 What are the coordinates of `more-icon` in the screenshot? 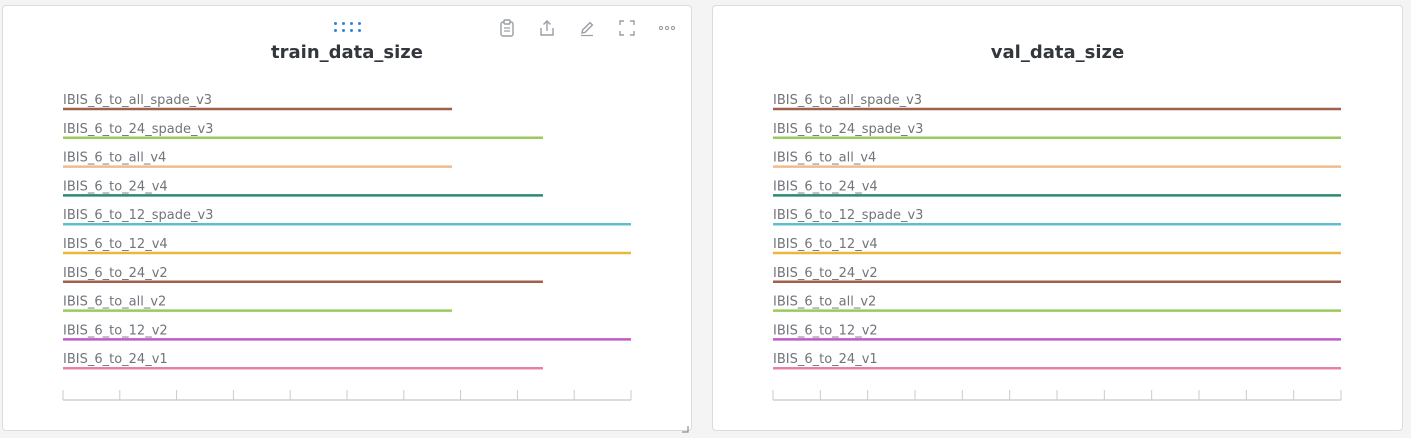 It's located at (667, 28).